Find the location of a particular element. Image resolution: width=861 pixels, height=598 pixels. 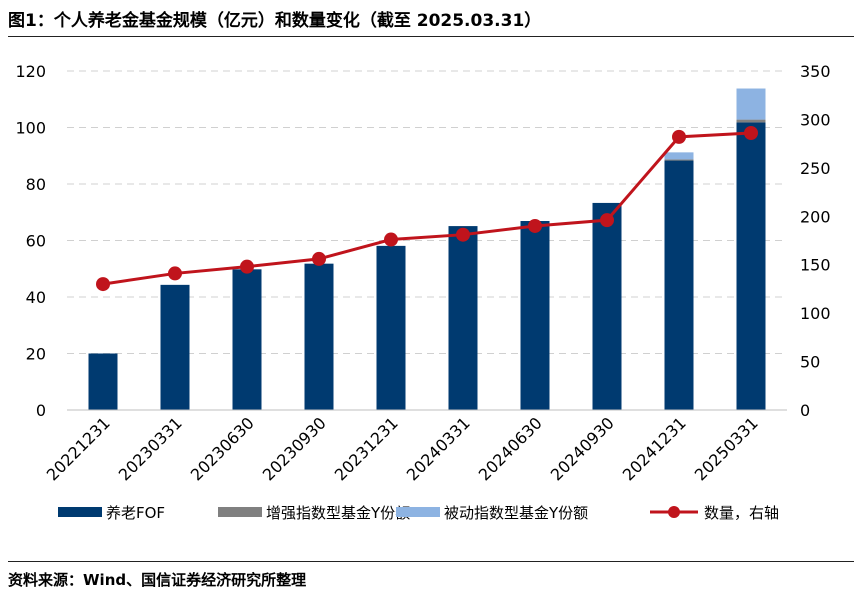

x-tick-label: 20240331 is located at coordinates (438, 448).